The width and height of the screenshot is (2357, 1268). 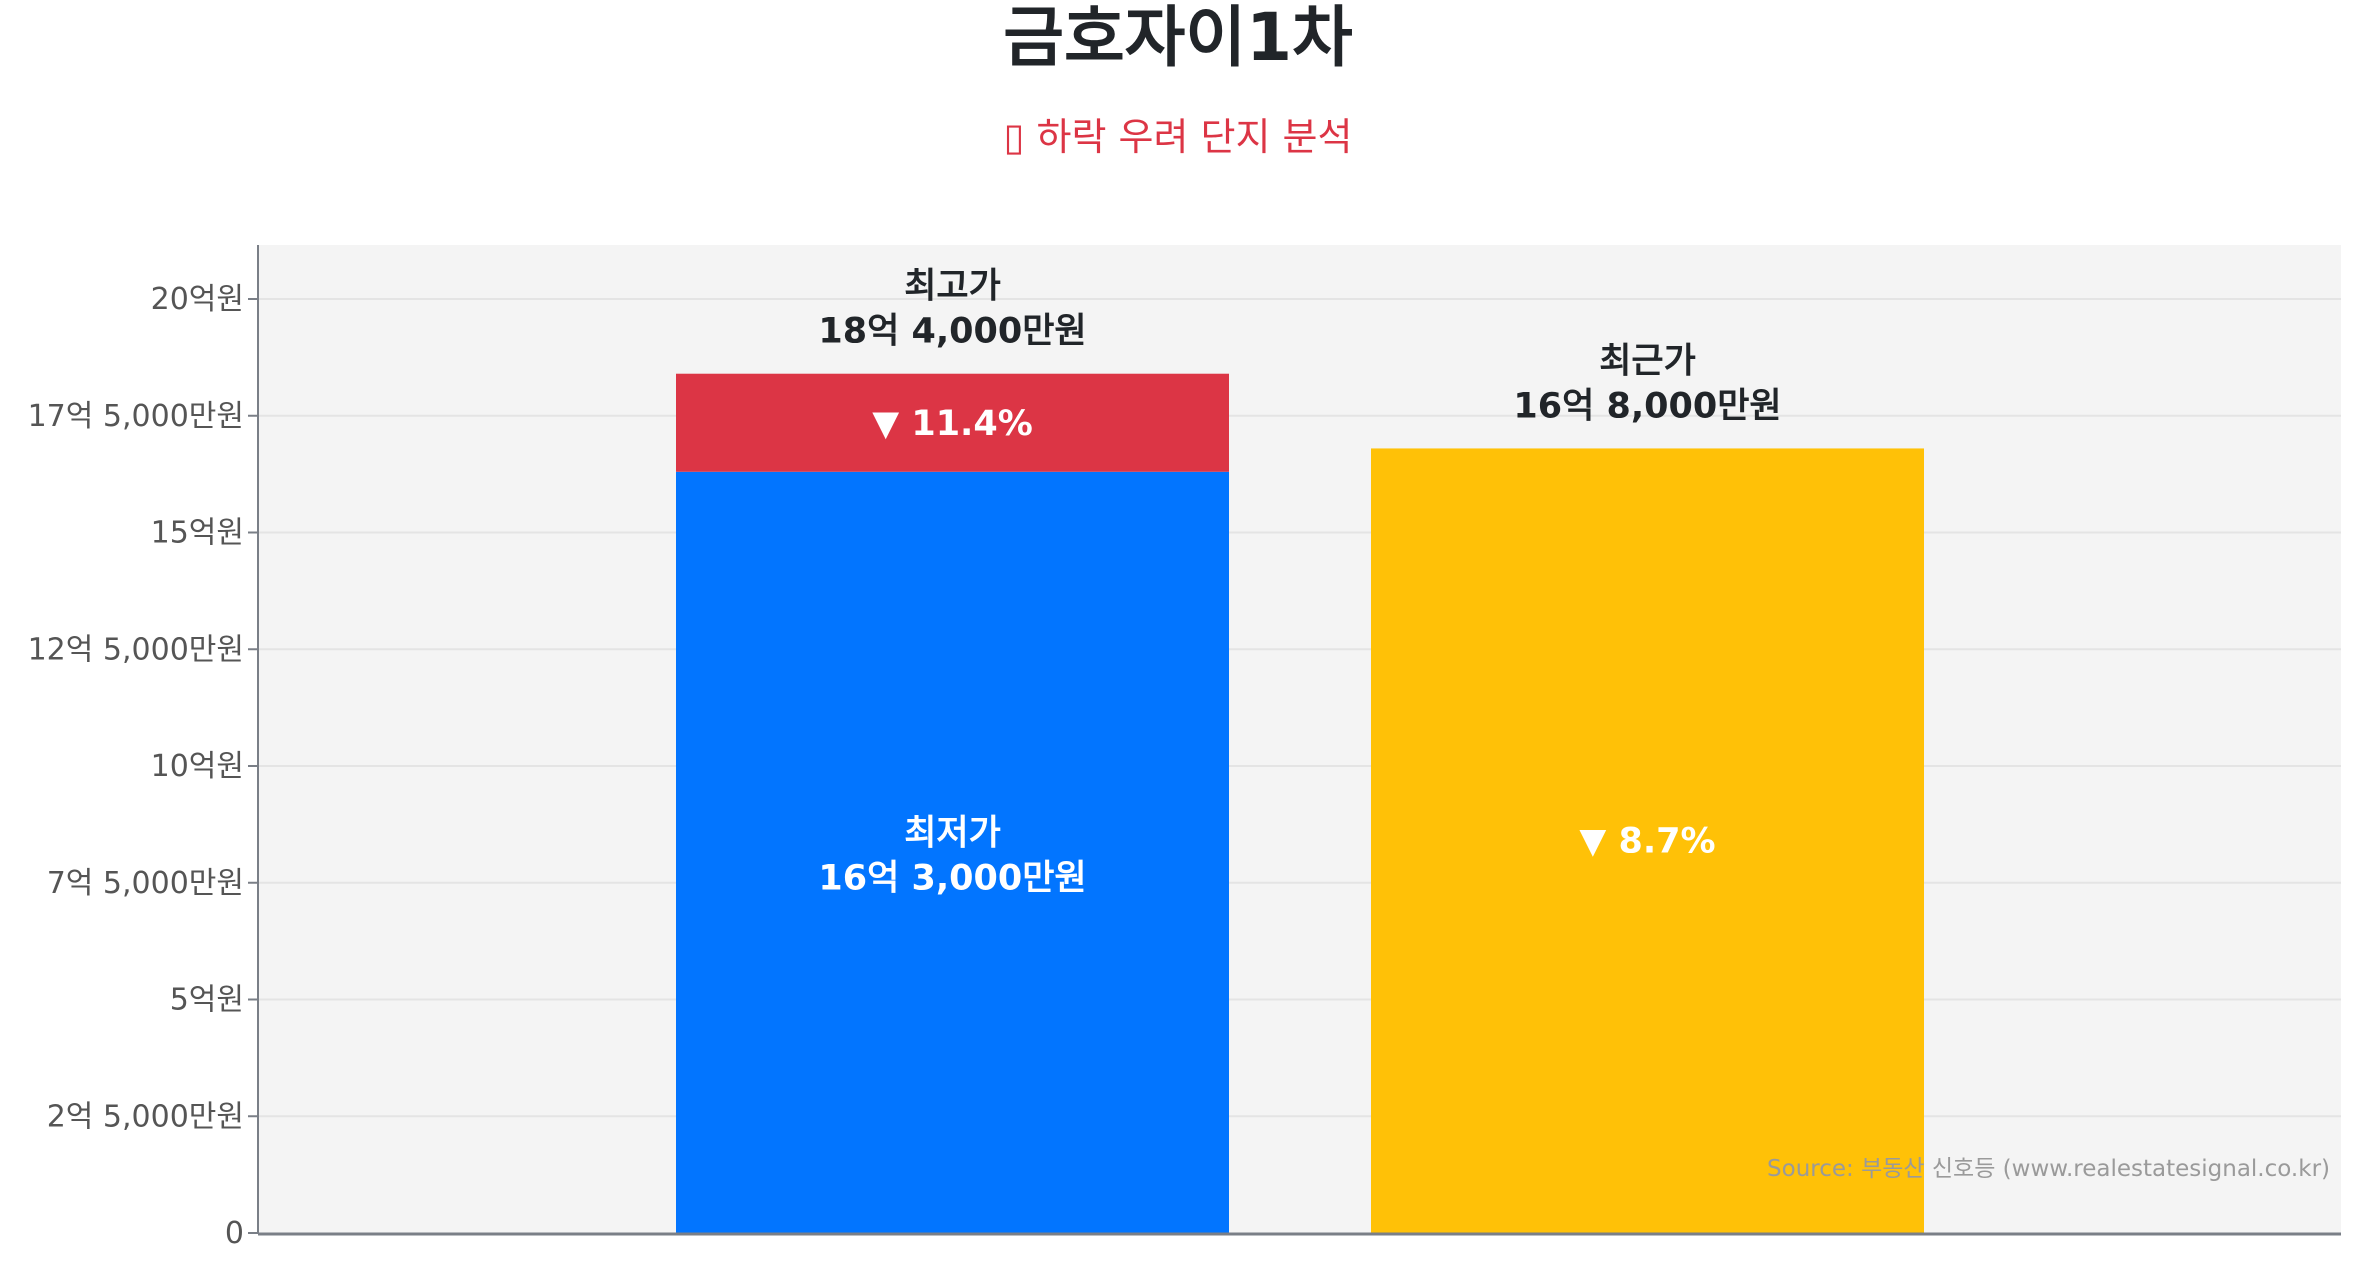 I want to click on bar-highest-price-gap, so click(x=952, y=422).